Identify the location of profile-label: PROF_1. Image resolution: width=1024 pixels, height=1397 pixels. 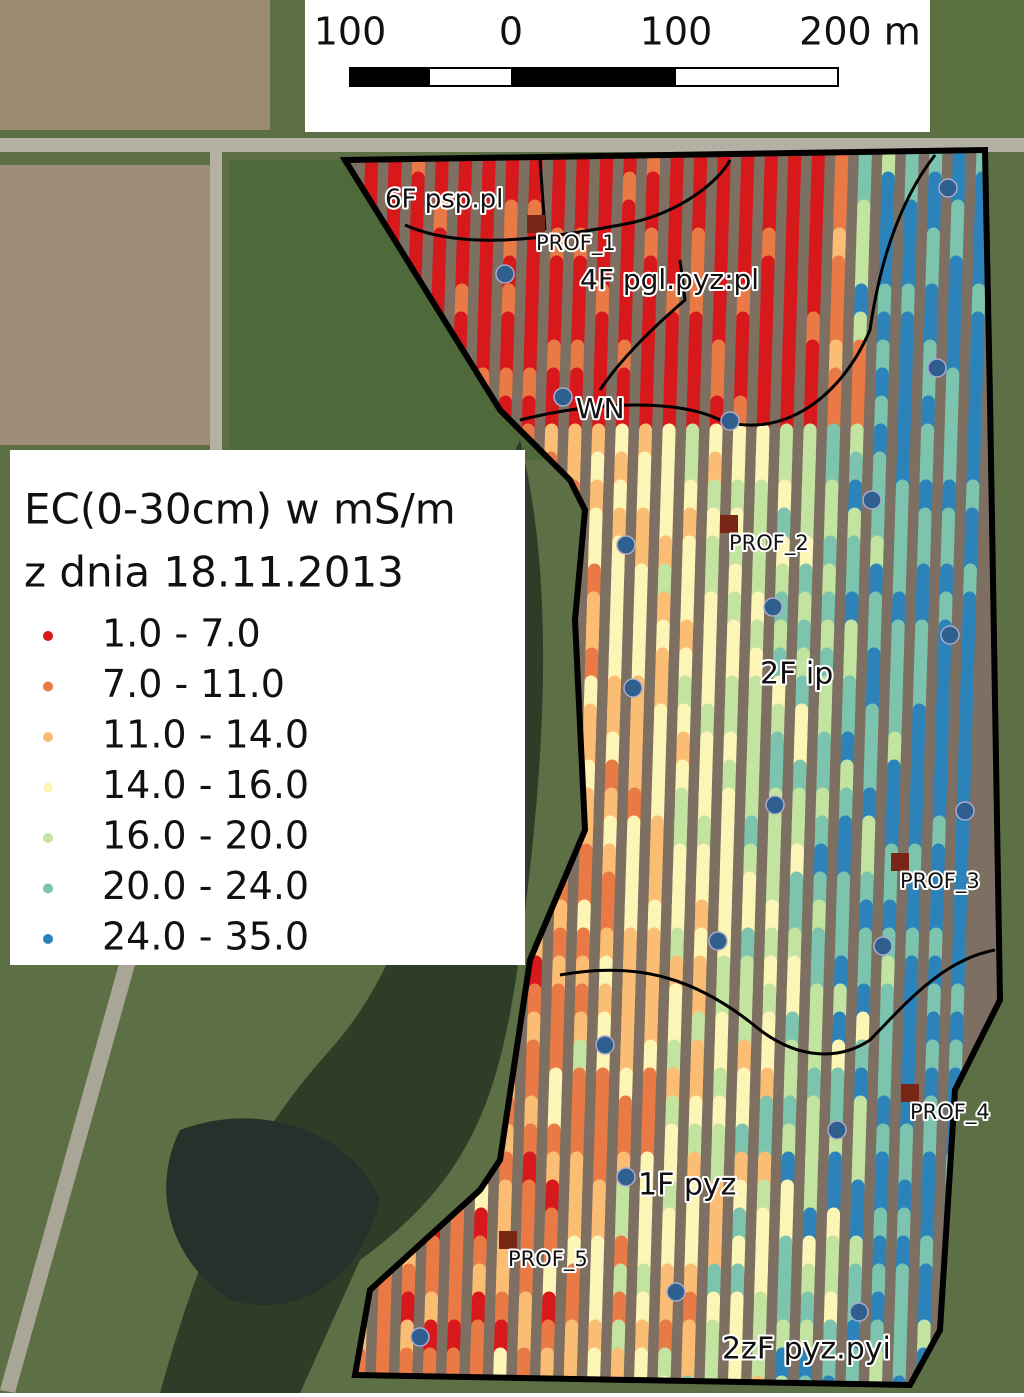
(576, 243).